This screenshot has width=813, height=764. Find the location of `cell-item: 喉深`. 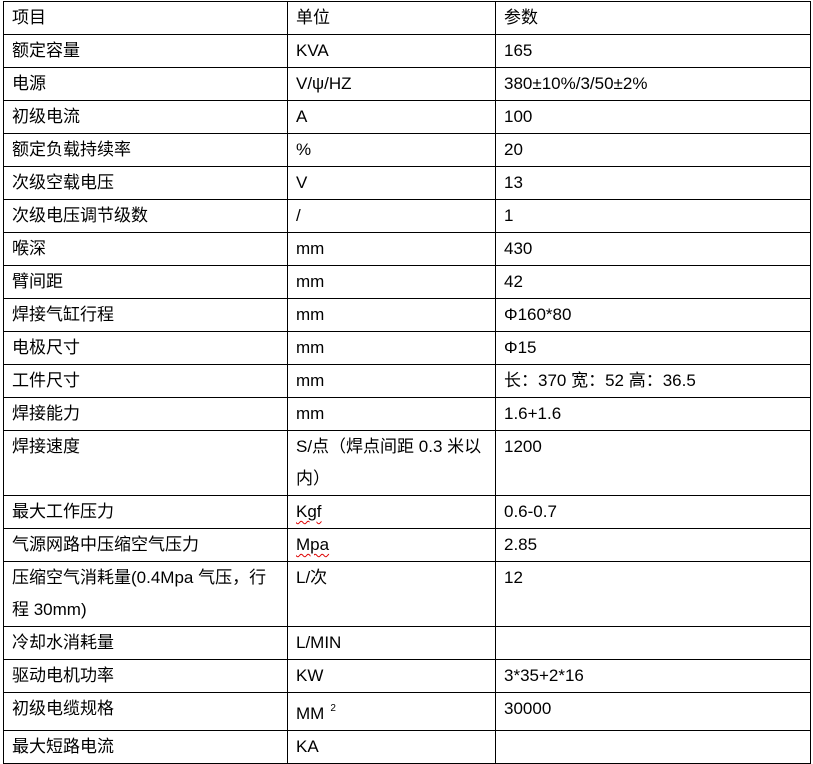

cell-item: 喉深 is located at coordinates (145, 249).